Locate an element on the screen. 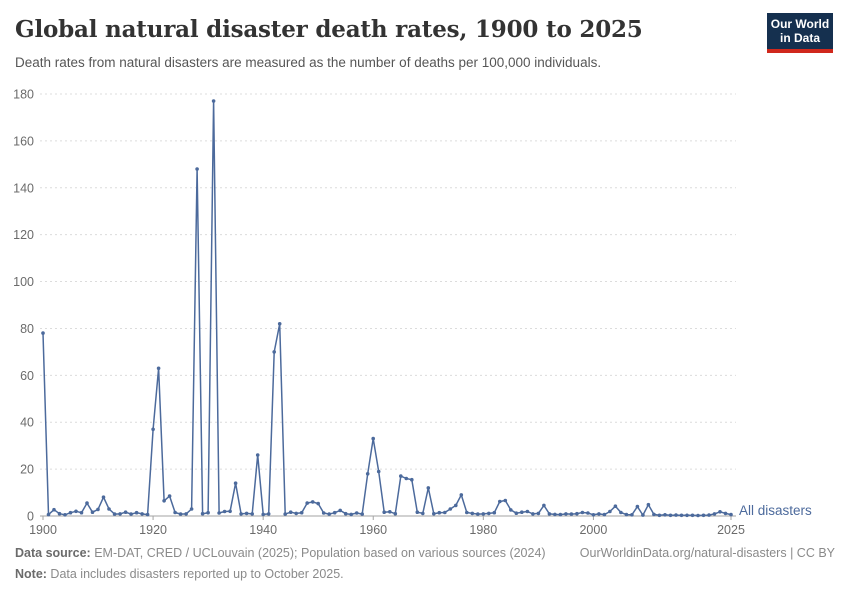 This screenshot has height=600, width=850. owid-logo: Our World in Data is located at coordinates (800, 33).